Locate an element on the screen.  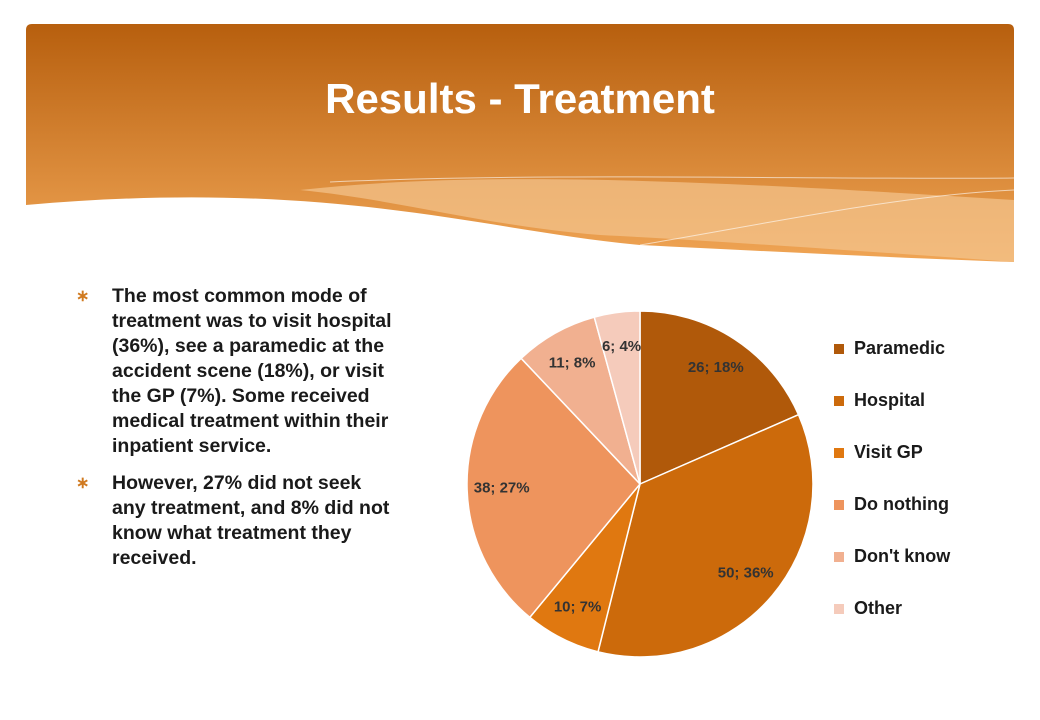
data-label: 50; 36% is located at coordinates (746, 572).